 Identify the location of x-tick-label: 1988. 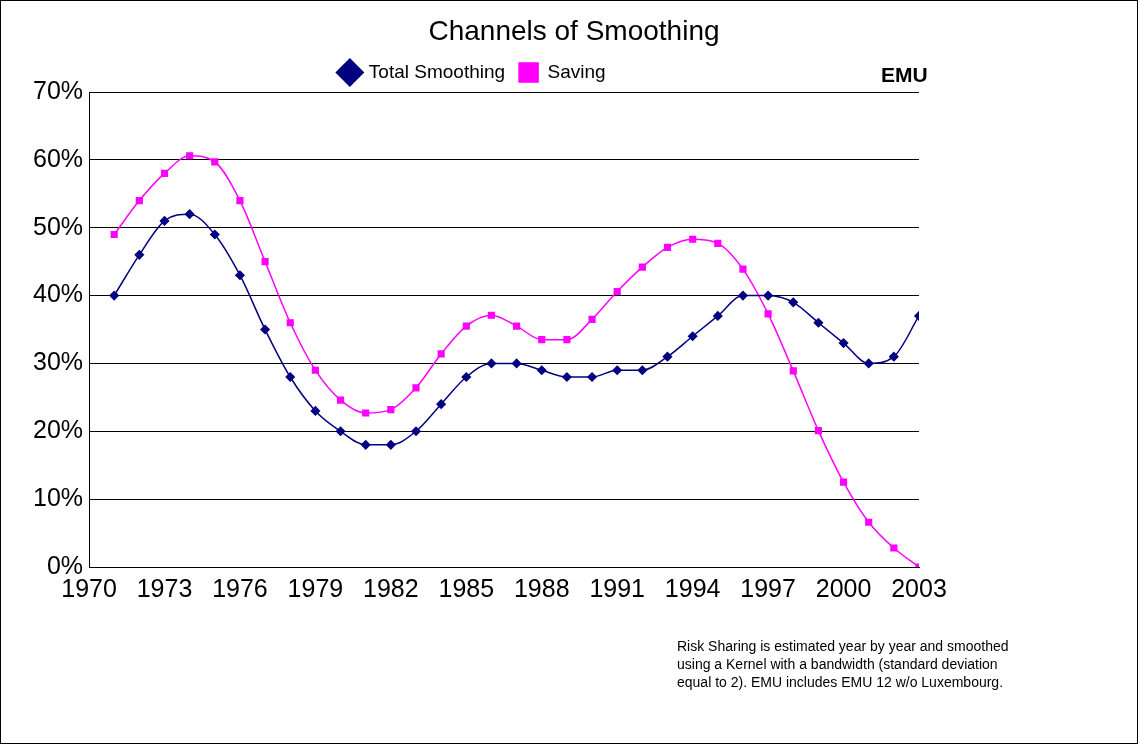
(541, 587).